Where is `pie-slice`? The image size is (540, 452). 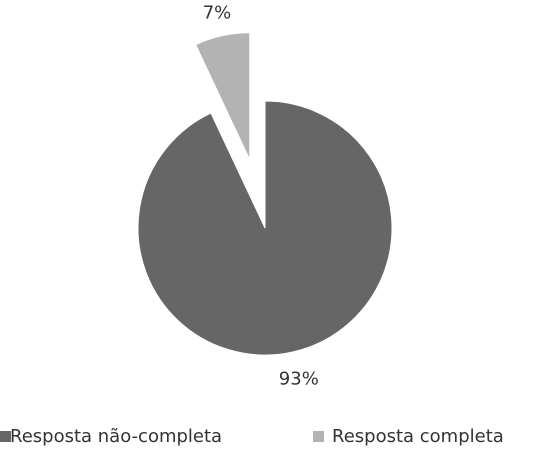
pie-slice is located at coordinates (222, 96).